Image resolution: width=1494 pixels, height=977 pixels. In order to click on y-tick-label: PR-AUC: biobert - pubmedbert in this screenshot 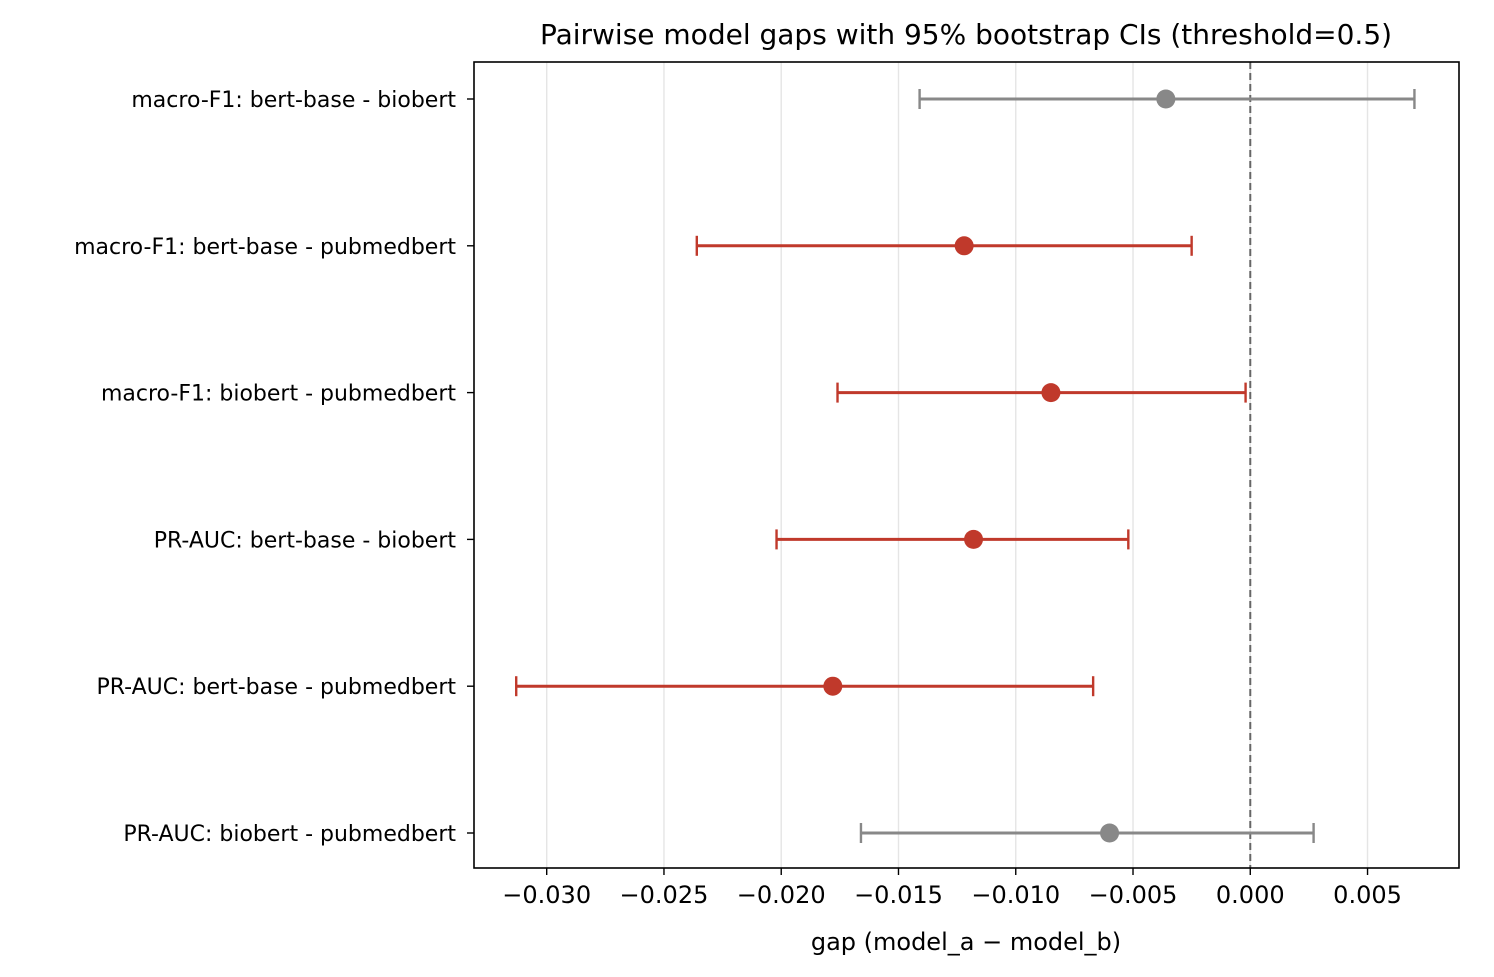, I will do `click(289, 834)`.